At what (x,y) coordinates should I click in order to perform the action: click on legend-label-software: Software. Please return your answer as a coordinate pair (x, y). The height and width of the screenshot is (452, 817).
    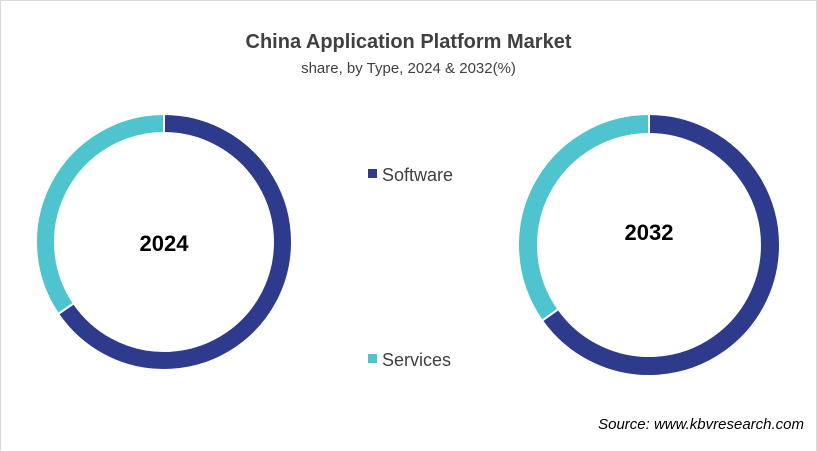
    Looking at the image, I should click on (417, 175).